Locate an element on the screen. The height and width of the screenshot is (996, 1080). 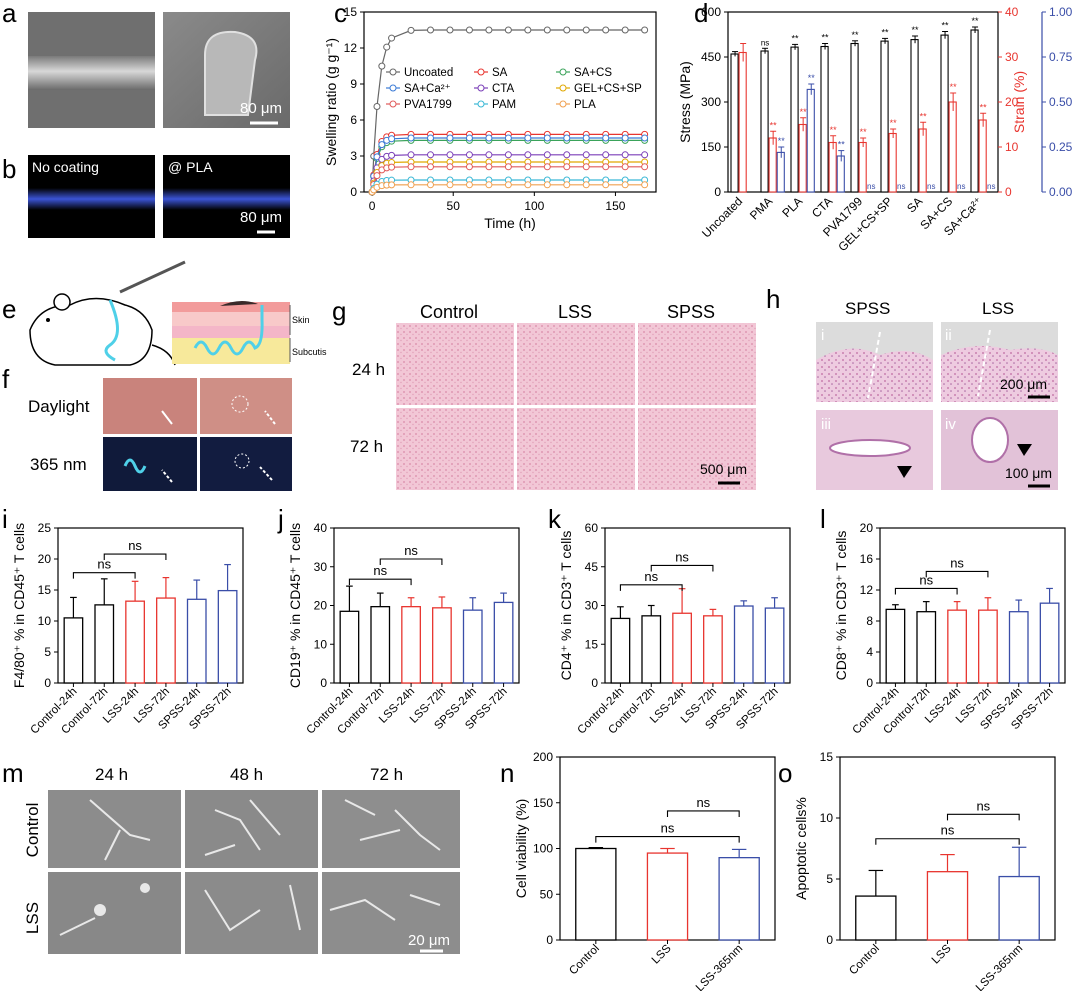
panel-e: e Skin Subcutis is located at coordinates (164, 313).